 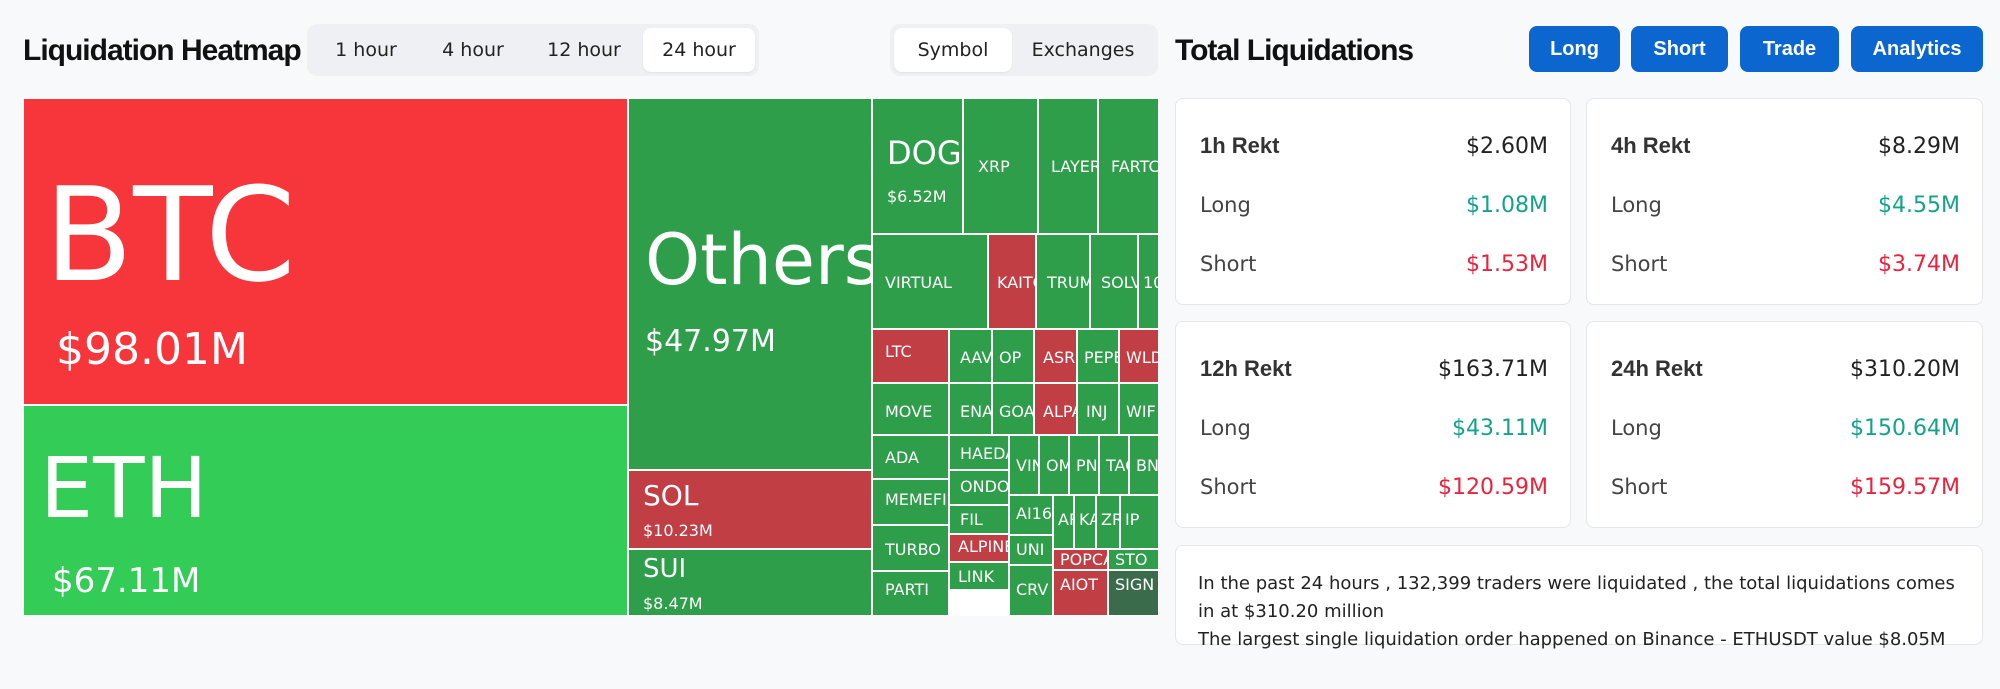 What do you see at coordinates (1917, 49) in the screenshot?
I see `analytics-button: Analytics` at bounding box center [1917, 49].